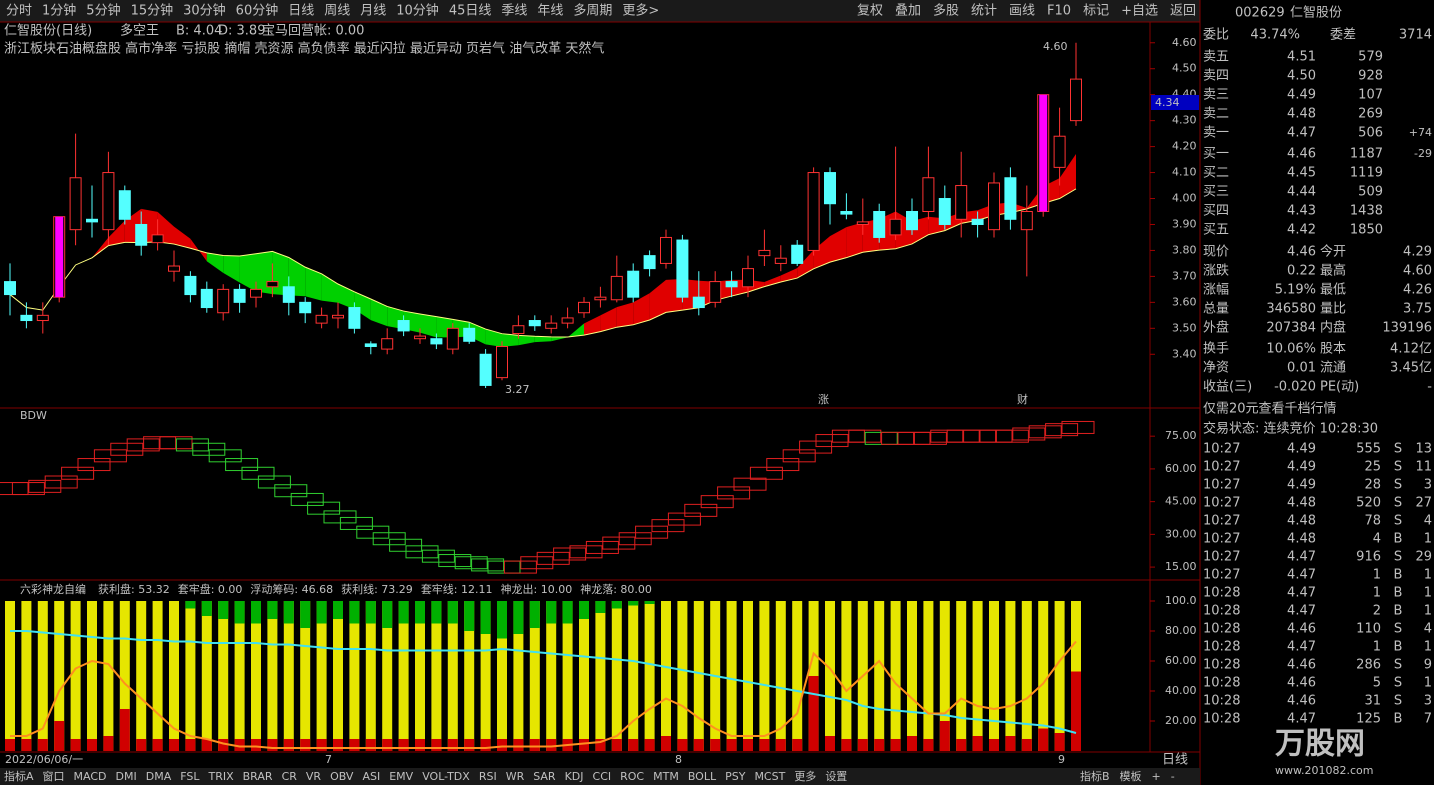 The width and height of the screenshot is (1434, 785). I want to click on tab: 设置, so click(836, 776).